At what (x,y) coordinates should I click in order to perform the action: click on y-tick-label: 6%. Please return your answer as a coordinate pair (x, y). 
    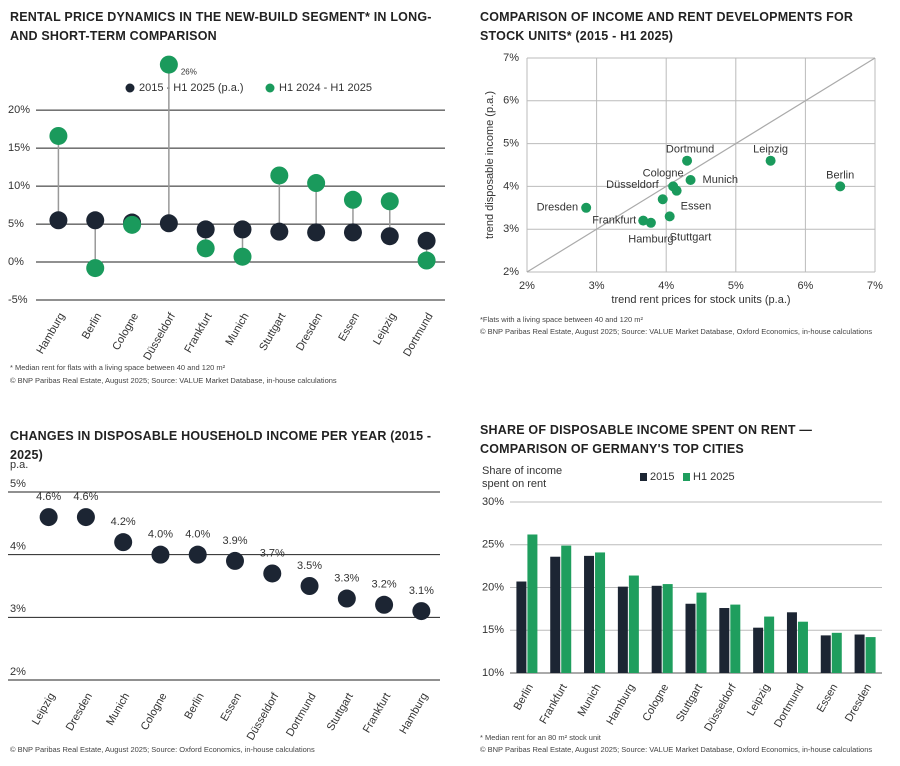
    Looking at the image, I should click on (511, 101).